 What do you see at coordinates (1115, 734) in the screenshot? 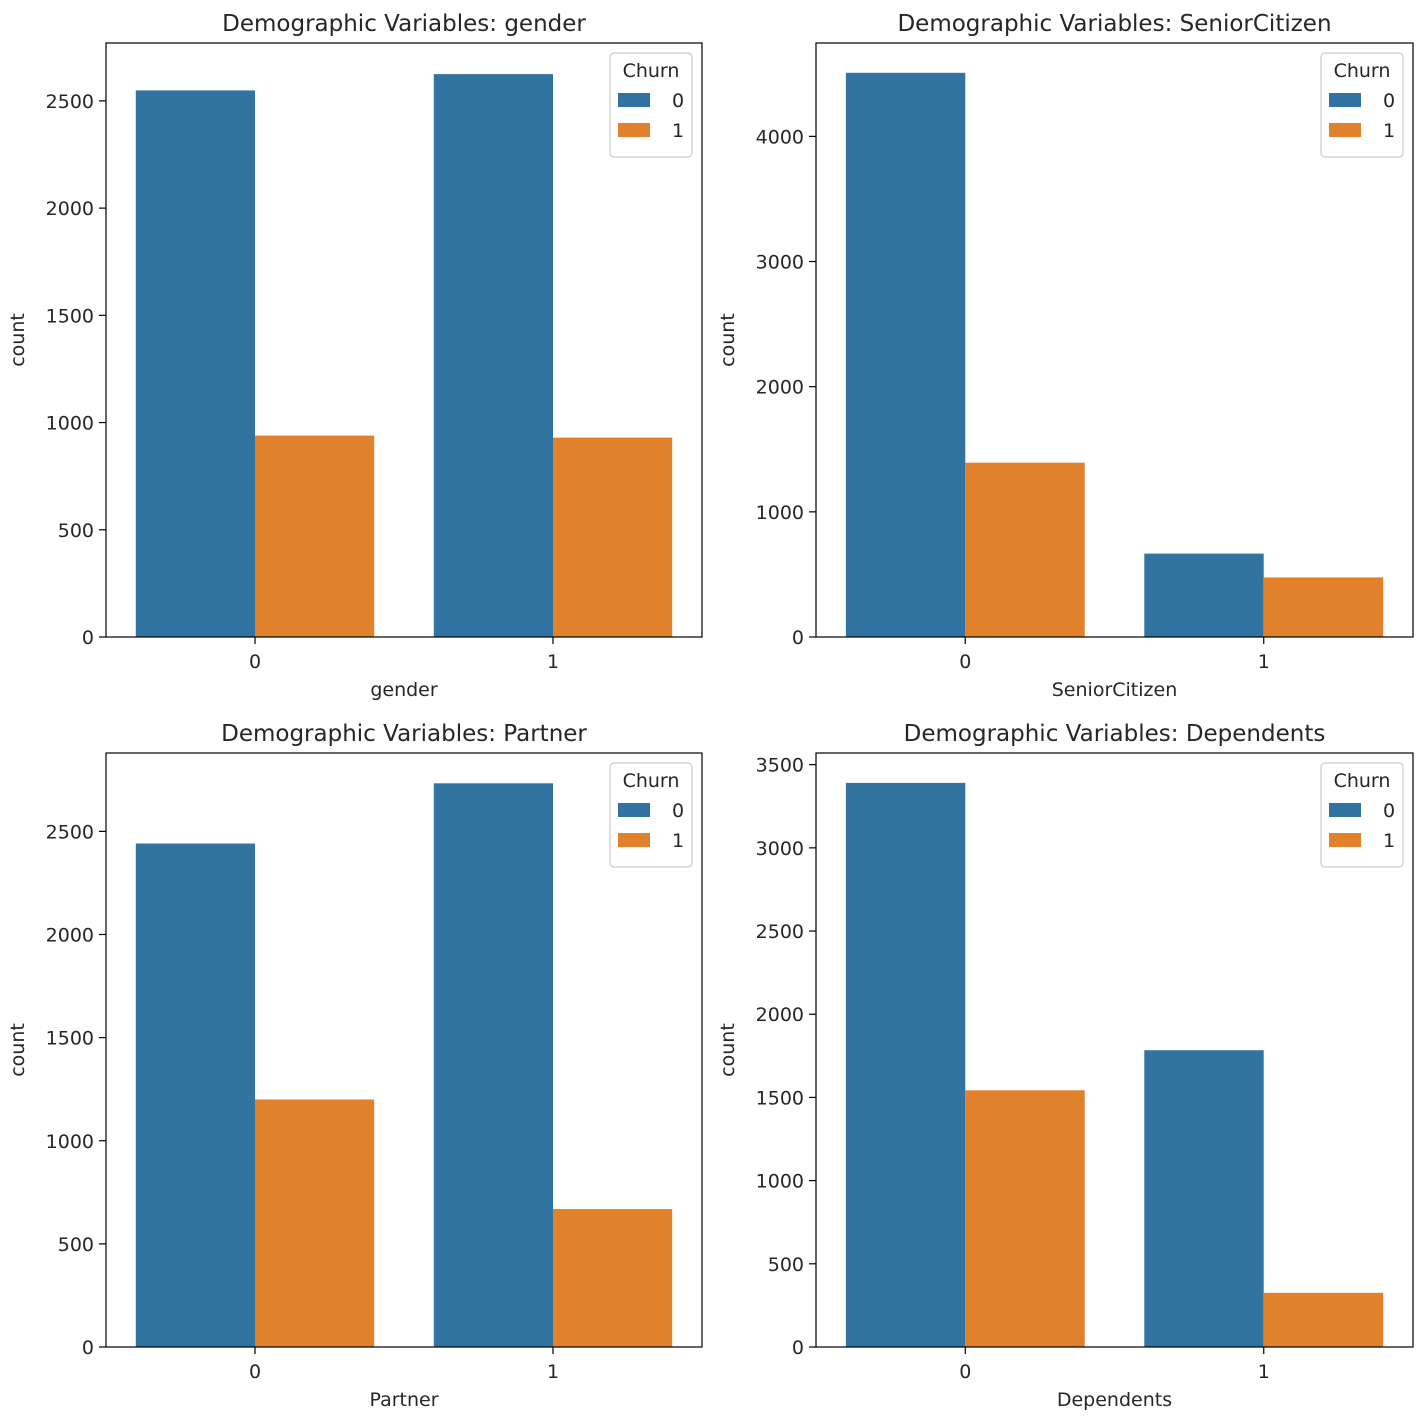
I see `chart-title: Demographic Variables: Dependents` at bounding box center [1115, 734].